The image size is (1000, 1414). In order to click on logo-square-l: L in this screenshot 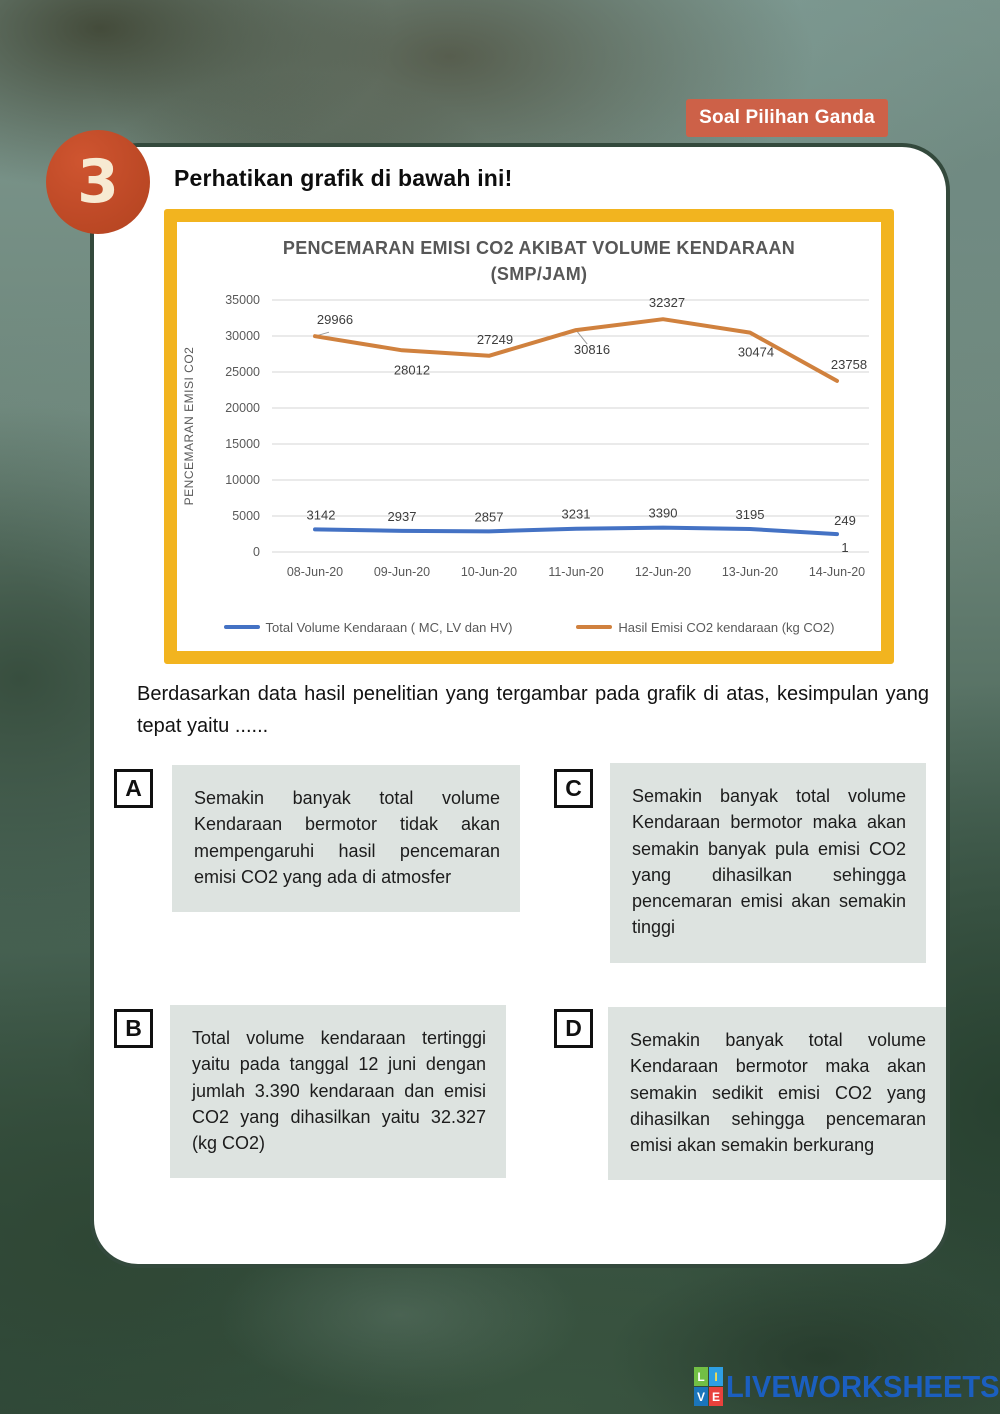, I will do `click(701, 1376)`.